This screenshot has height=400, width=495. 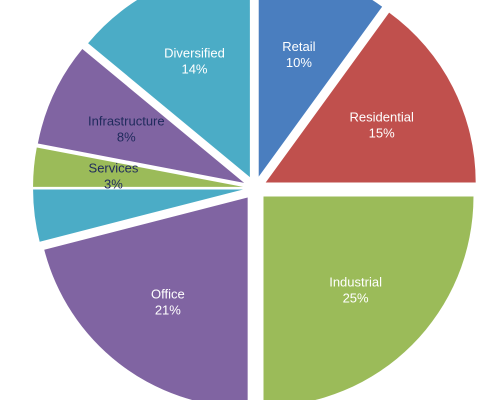 What do you see at coordinates (168, 309) in the screenshot?
I see `slice-value-label: 21%` at bounding box center [168, 309].